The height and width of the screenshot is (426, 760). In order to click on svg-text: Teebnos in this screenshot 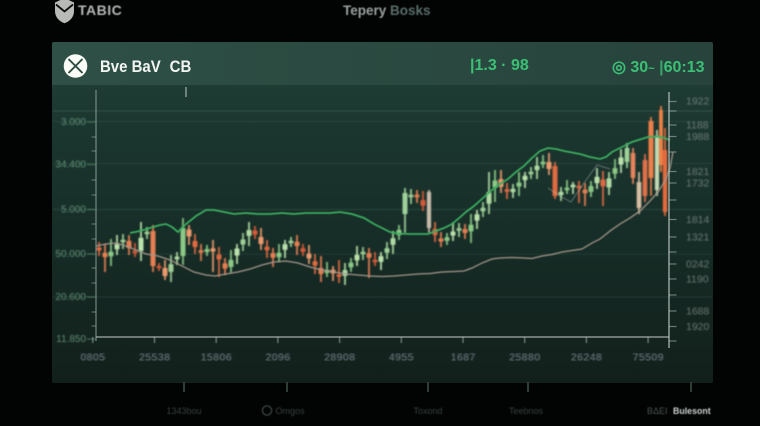, I will do `click(526, 411)`.